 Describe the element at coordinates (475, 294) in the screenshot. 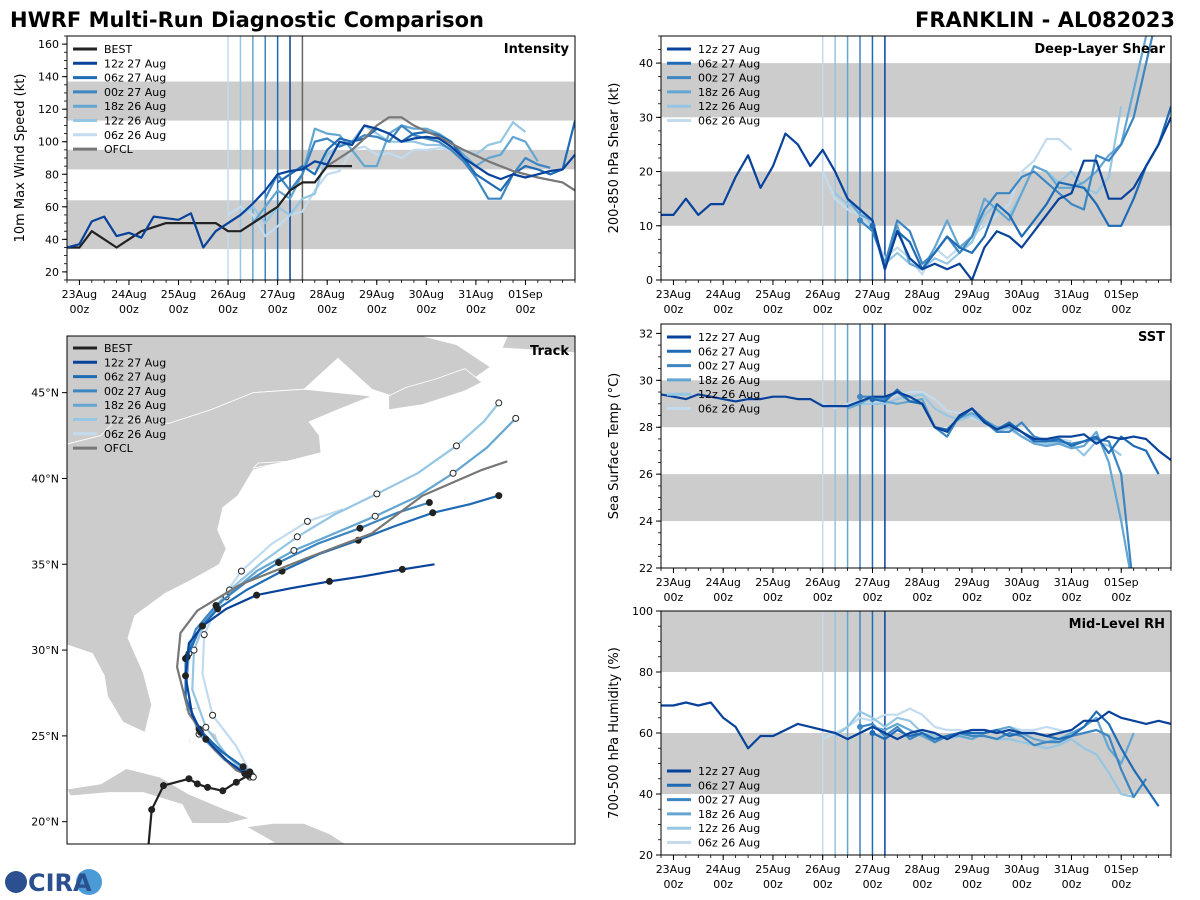

I see `xtick-day-intensity-8: 31Aug` at that location.